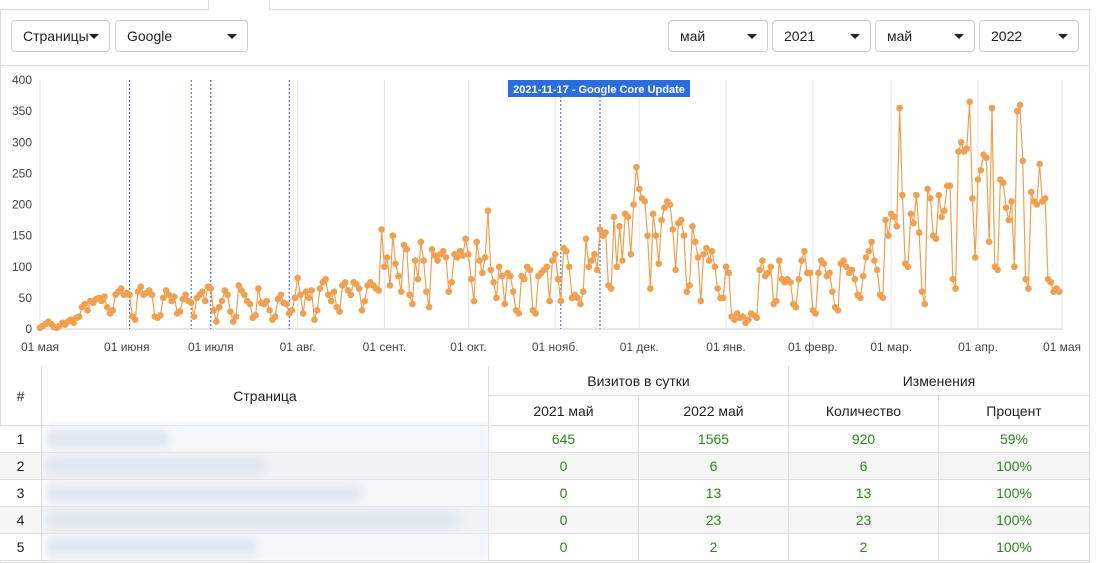  Describe the element at coordinates (1029, 36) in the screenshot. I see `select-year-to: 2022` at that location.